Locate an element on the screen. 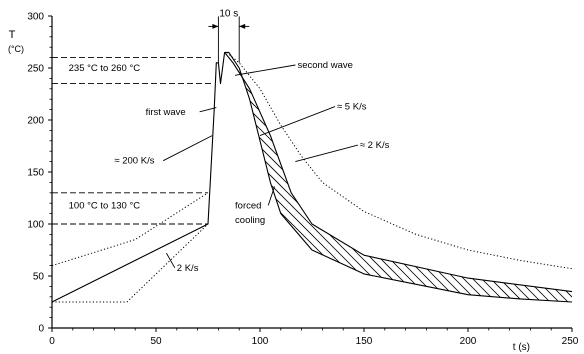 The height and width of the screenshot is (354, 584). annotation-first_wave: first wave is located at coordinates (166, 112).